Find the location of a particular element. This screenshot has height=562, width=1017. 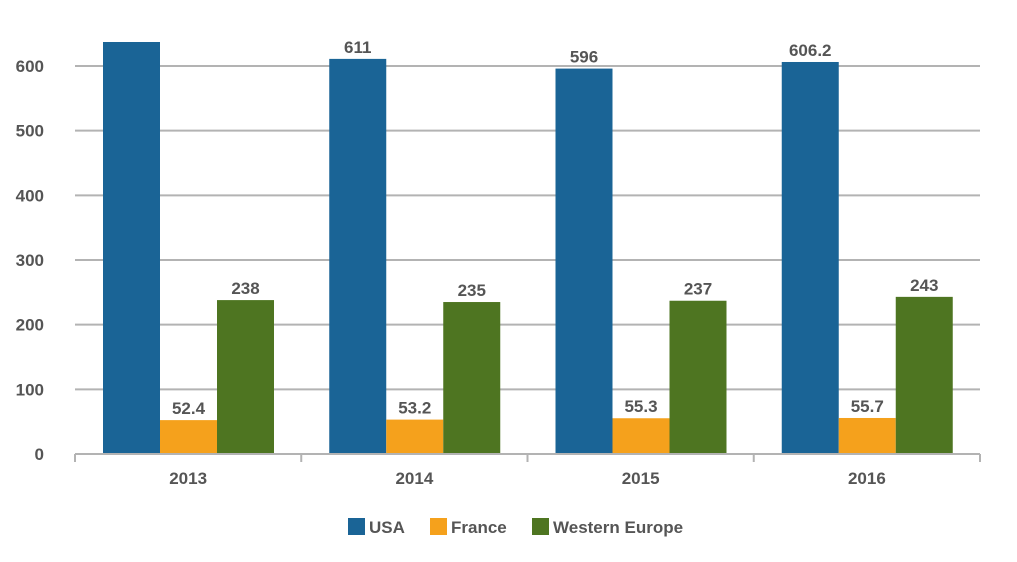

data-label: 55.7 is located at coordinates (867, 406).